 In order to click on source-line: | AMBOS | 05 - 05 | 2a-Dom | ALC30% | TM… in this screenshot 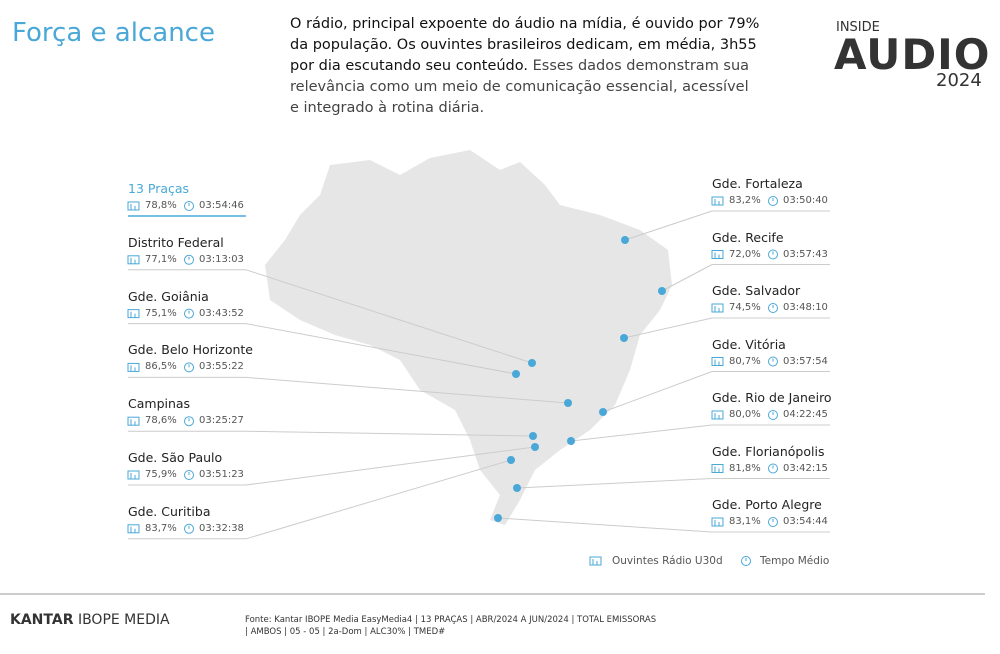, I will do `click(345, 632)`.